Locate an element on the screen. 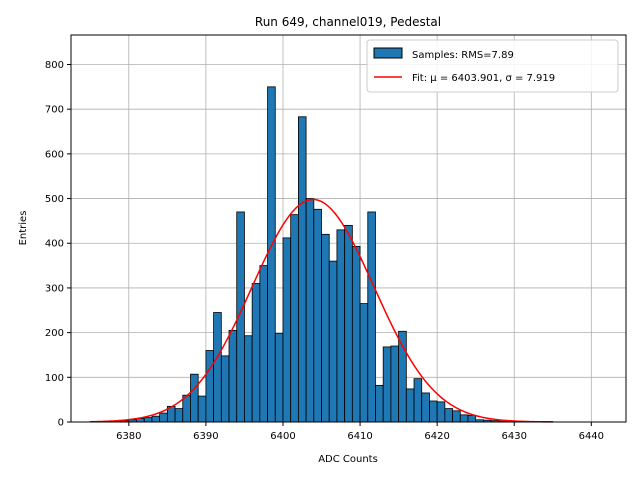 This screenshot has width=640, height=480. y-axis-ticks: 0 100 200 300 400 500 600 700 800 is located at coordinates (58, 244).